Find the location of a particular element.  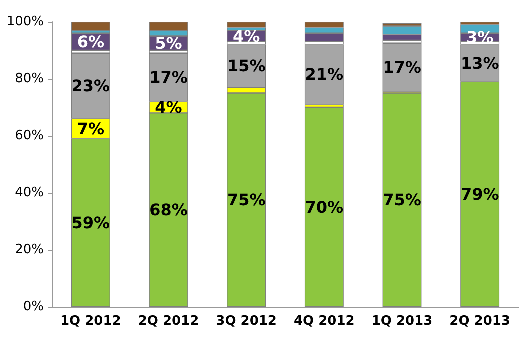

data-label: 15% is located at coordinates (246, 66).